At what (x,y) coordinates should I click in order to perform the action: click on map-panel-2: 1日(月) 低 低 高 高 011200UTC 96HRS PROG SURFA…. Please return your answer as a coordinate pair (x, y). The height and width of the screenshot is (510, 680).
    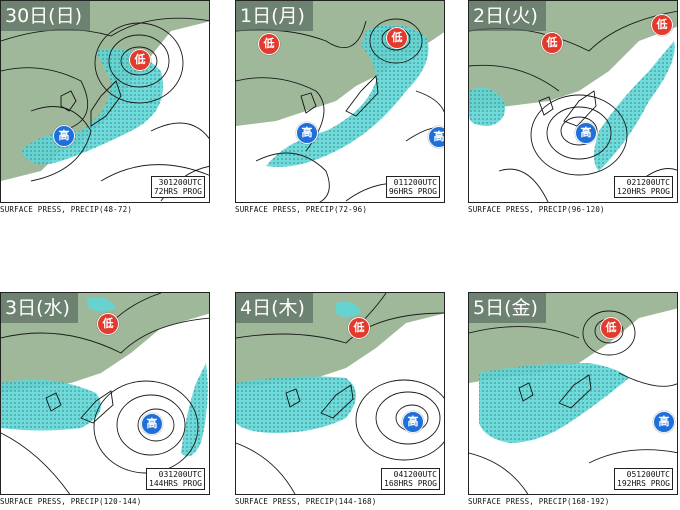
    Looking at the image, I should click on (340, 107).